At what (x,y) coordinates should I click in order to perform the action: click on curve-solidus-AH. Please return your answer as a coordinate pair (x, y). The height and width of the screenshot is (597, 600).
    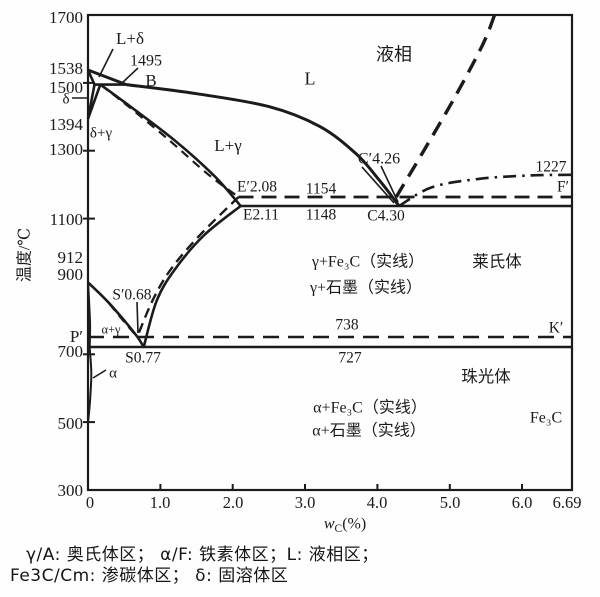
    Looking at the image, I should click on (91, 77).